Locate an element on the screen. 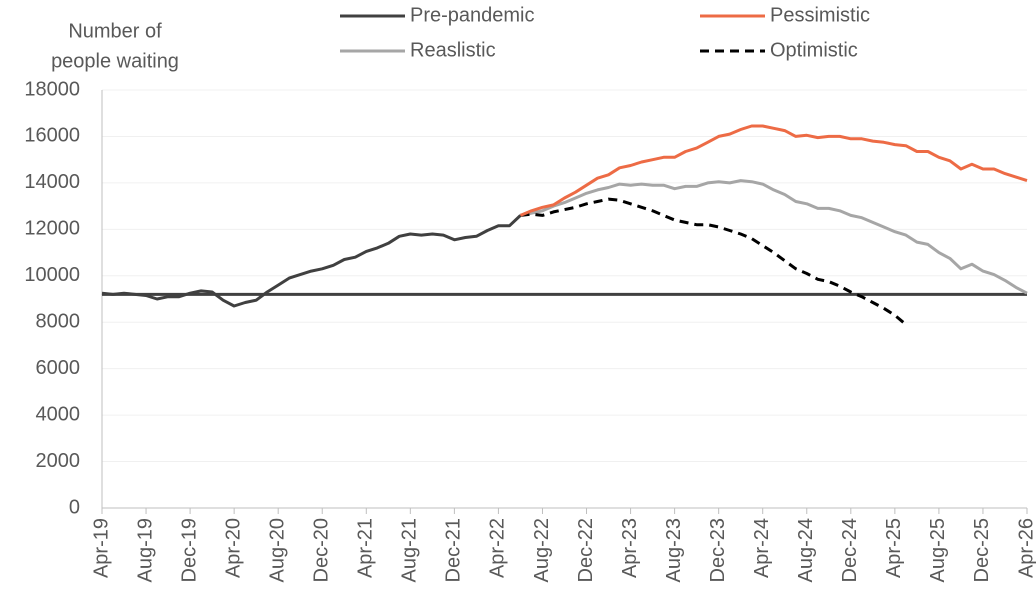  y-tick-label: 12000 is located at coordinates (52, 229).